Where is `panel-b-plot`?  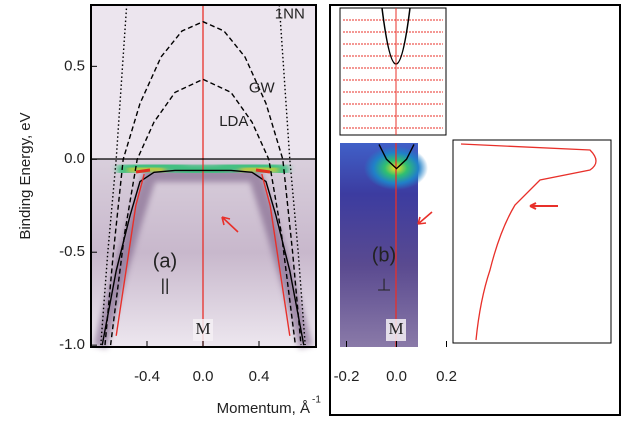
panel-b-plot is located at coordinates (396, 157).